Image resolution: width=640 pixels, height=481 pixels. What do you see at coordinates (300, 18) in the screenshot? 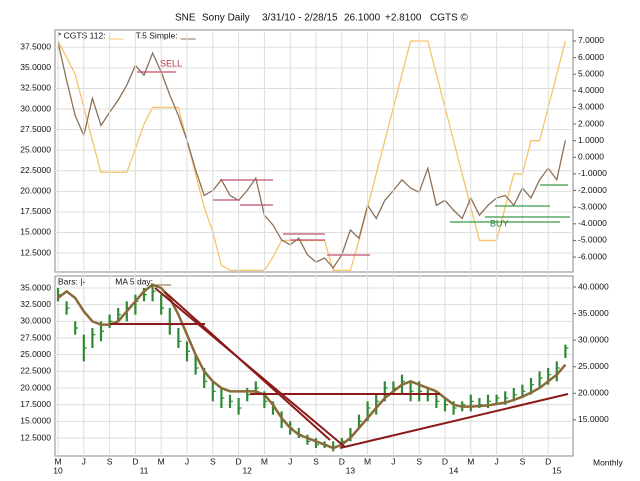
I see `range: 3/31/10 - 2/28/15` at bounding box center [300, 18].